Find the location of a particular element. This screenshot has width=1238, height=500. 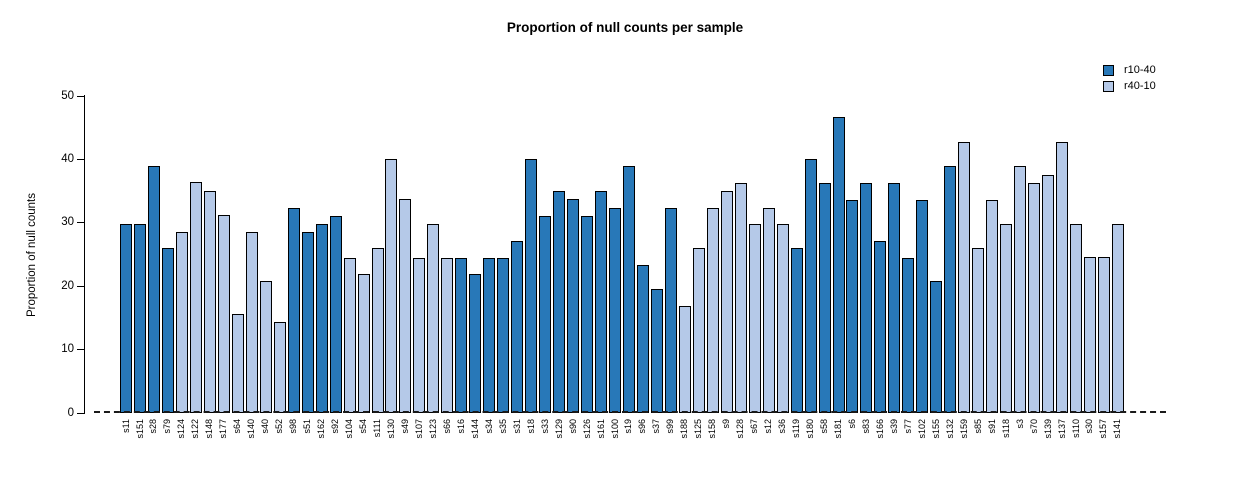

bar-s126 is located at coordinates (587, 314).